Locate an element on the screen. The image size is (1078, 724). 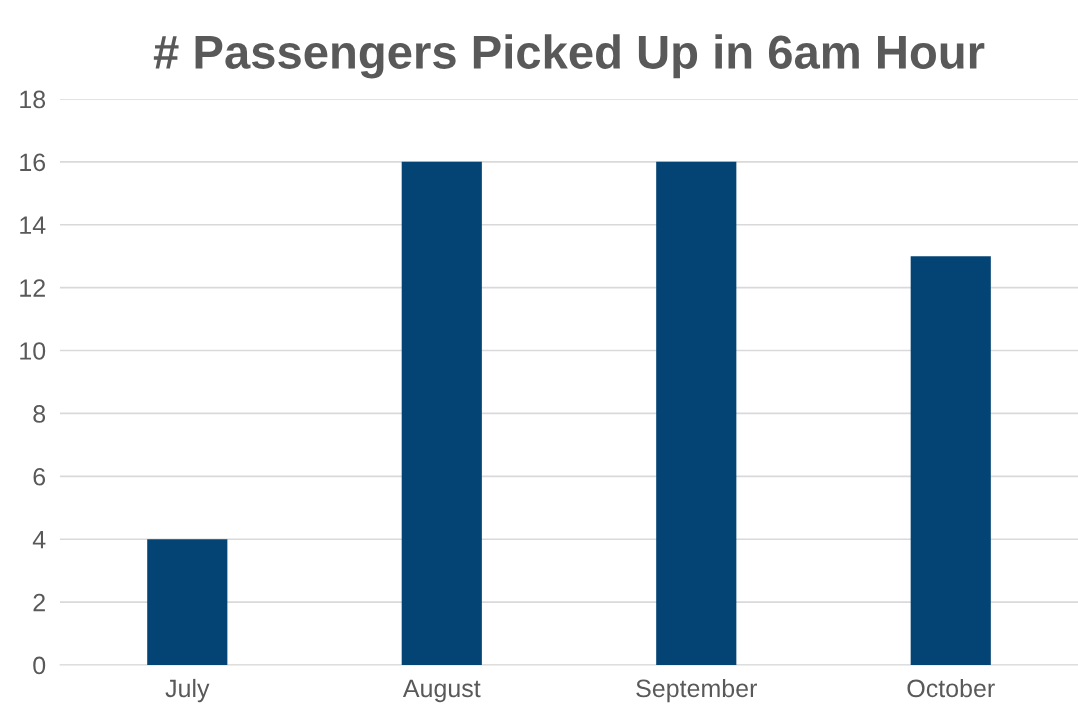
x-tick-label: July is located at coordinates (187, 690).